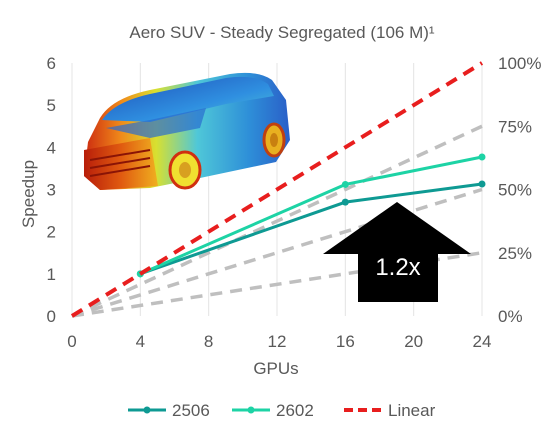  I want to click on car-model-icon, so click(187, 131).